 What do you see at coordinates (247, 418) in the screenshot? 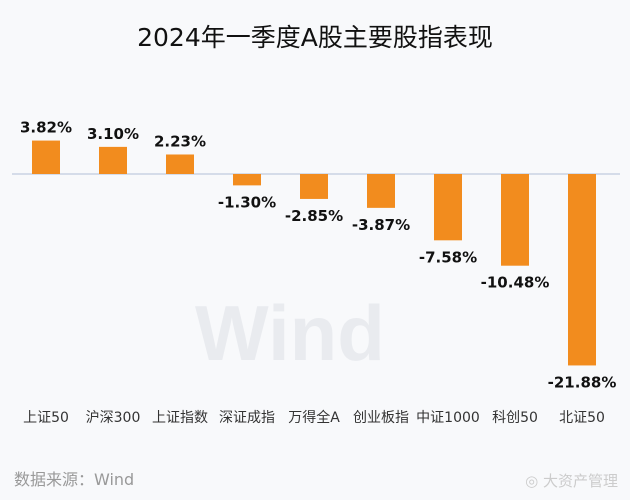
I see `category-label: 深证成指` at bounding box center [247, 418].